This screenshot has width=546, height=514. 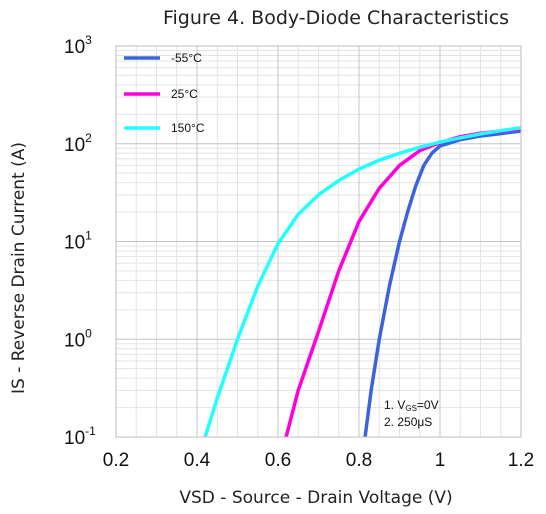 What do you see at coordinates (440, 460) in the screenshot?
I see `x-tick-label: 1` at bounding box center [440, 460].